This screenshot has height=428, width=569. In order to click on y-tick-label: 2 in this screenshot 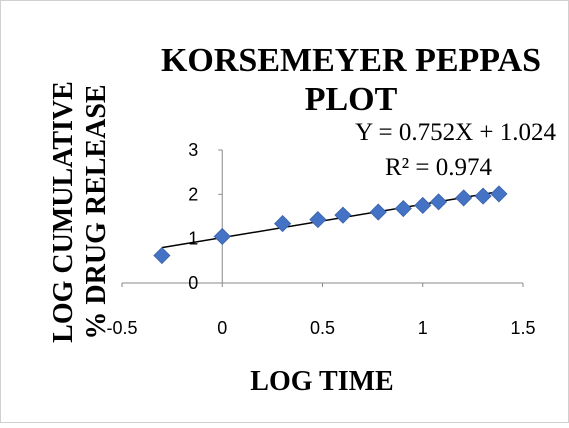, I will do `click(193, 194)`.